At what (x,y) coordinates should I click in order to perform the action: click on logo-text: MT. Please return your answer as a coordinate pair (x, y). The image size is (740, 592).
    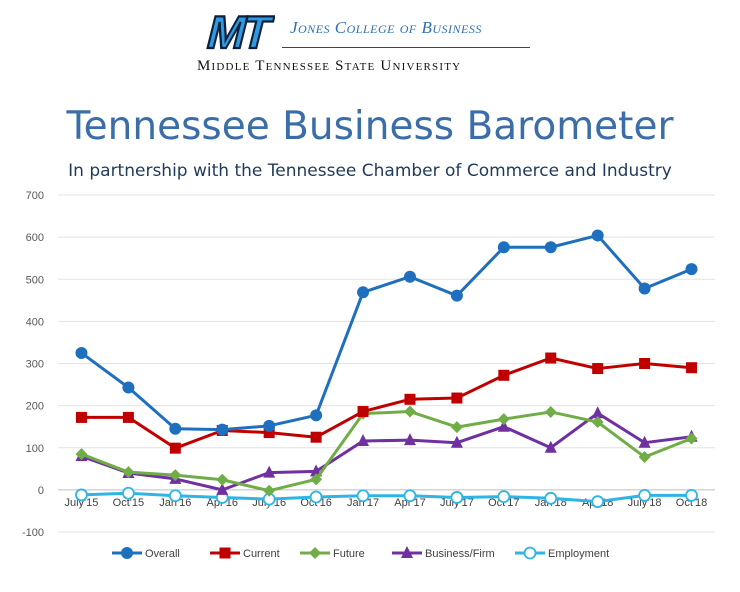
    Looking at the image, I should click on (238, 30).